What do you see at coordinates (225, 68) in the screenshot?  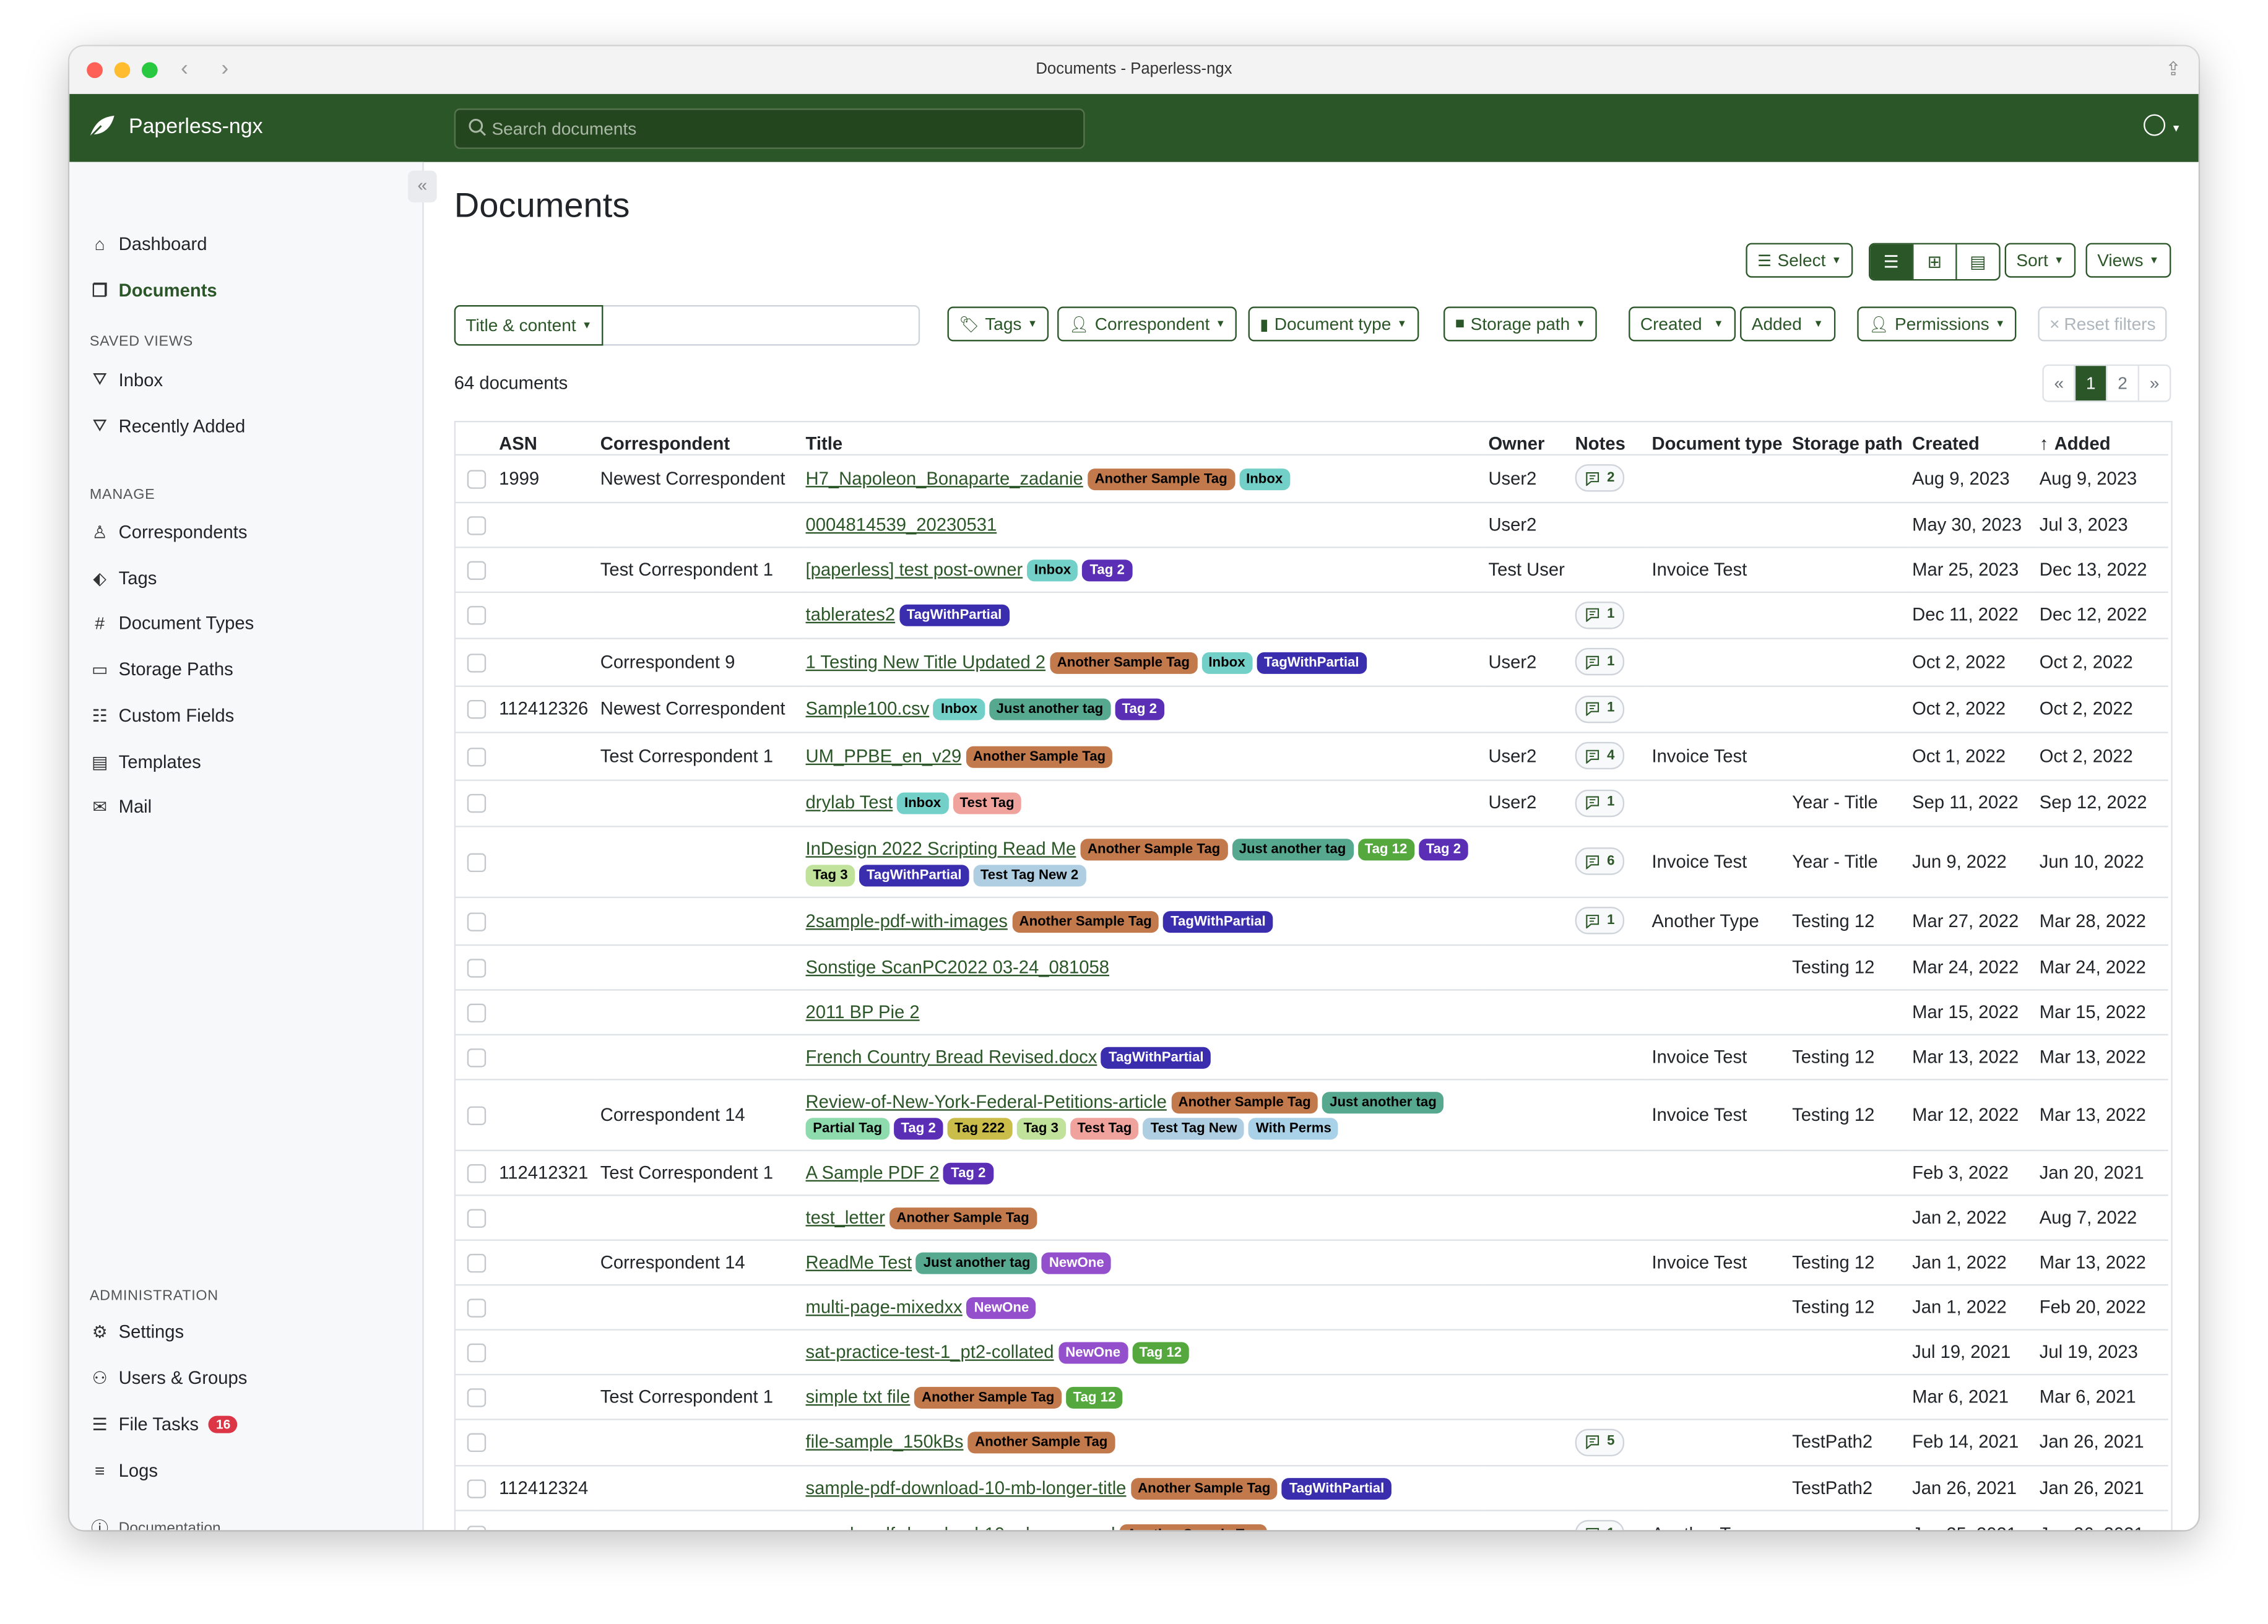 I see `forward-icon: ›` at bounding box center [225, 68].